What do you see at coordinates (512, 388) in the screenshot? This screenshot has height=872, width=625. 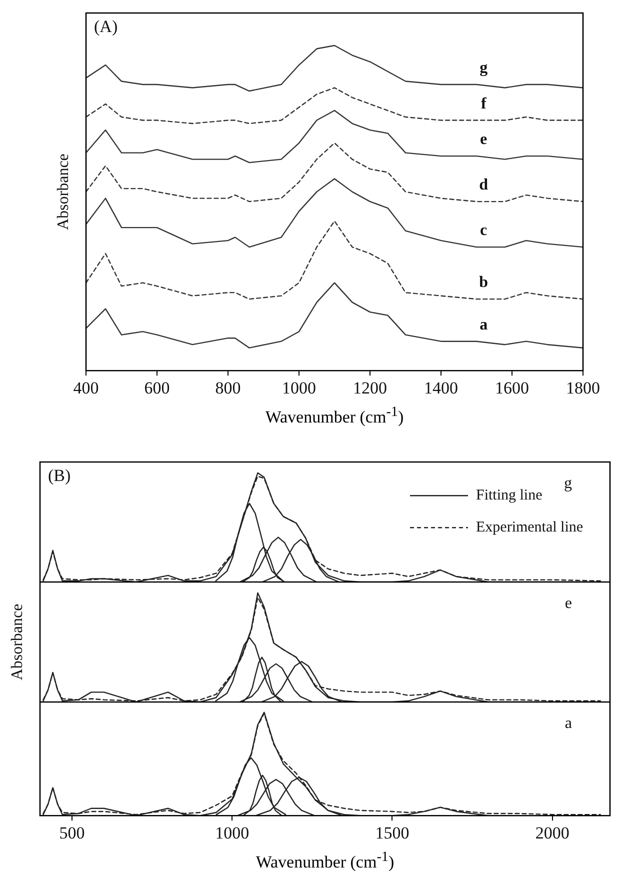 I see `x-tick-label: 1600` at bounding box center [512, 388].